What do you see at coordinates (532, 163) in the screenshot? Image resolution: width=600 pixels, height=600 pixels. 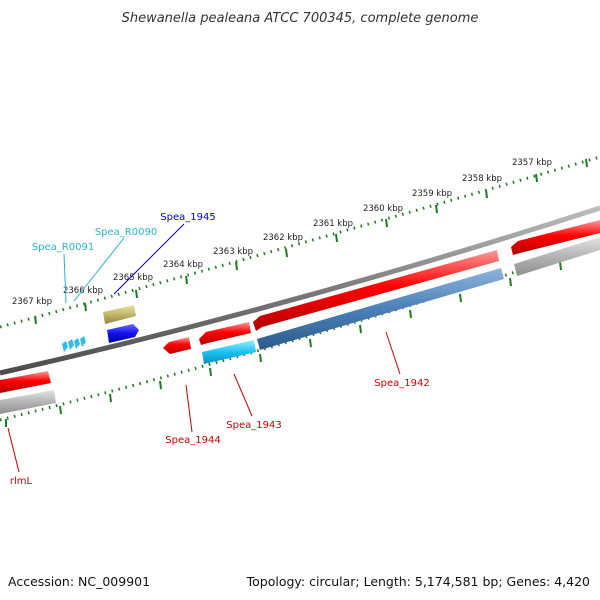 I see `tick-label: 2357 kbp` at bounding box center [532, 163].